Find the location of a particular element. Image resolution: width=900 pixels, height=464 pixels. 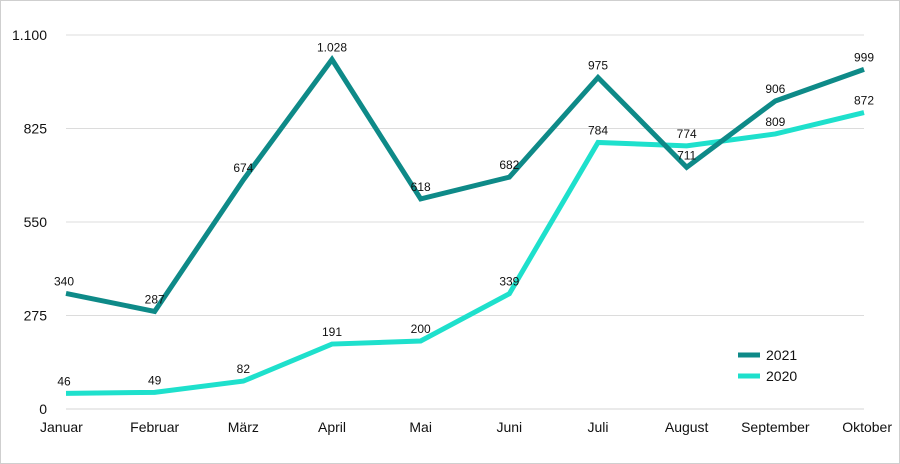

y-tick-label: 825 is located at coordinates (36, 129).